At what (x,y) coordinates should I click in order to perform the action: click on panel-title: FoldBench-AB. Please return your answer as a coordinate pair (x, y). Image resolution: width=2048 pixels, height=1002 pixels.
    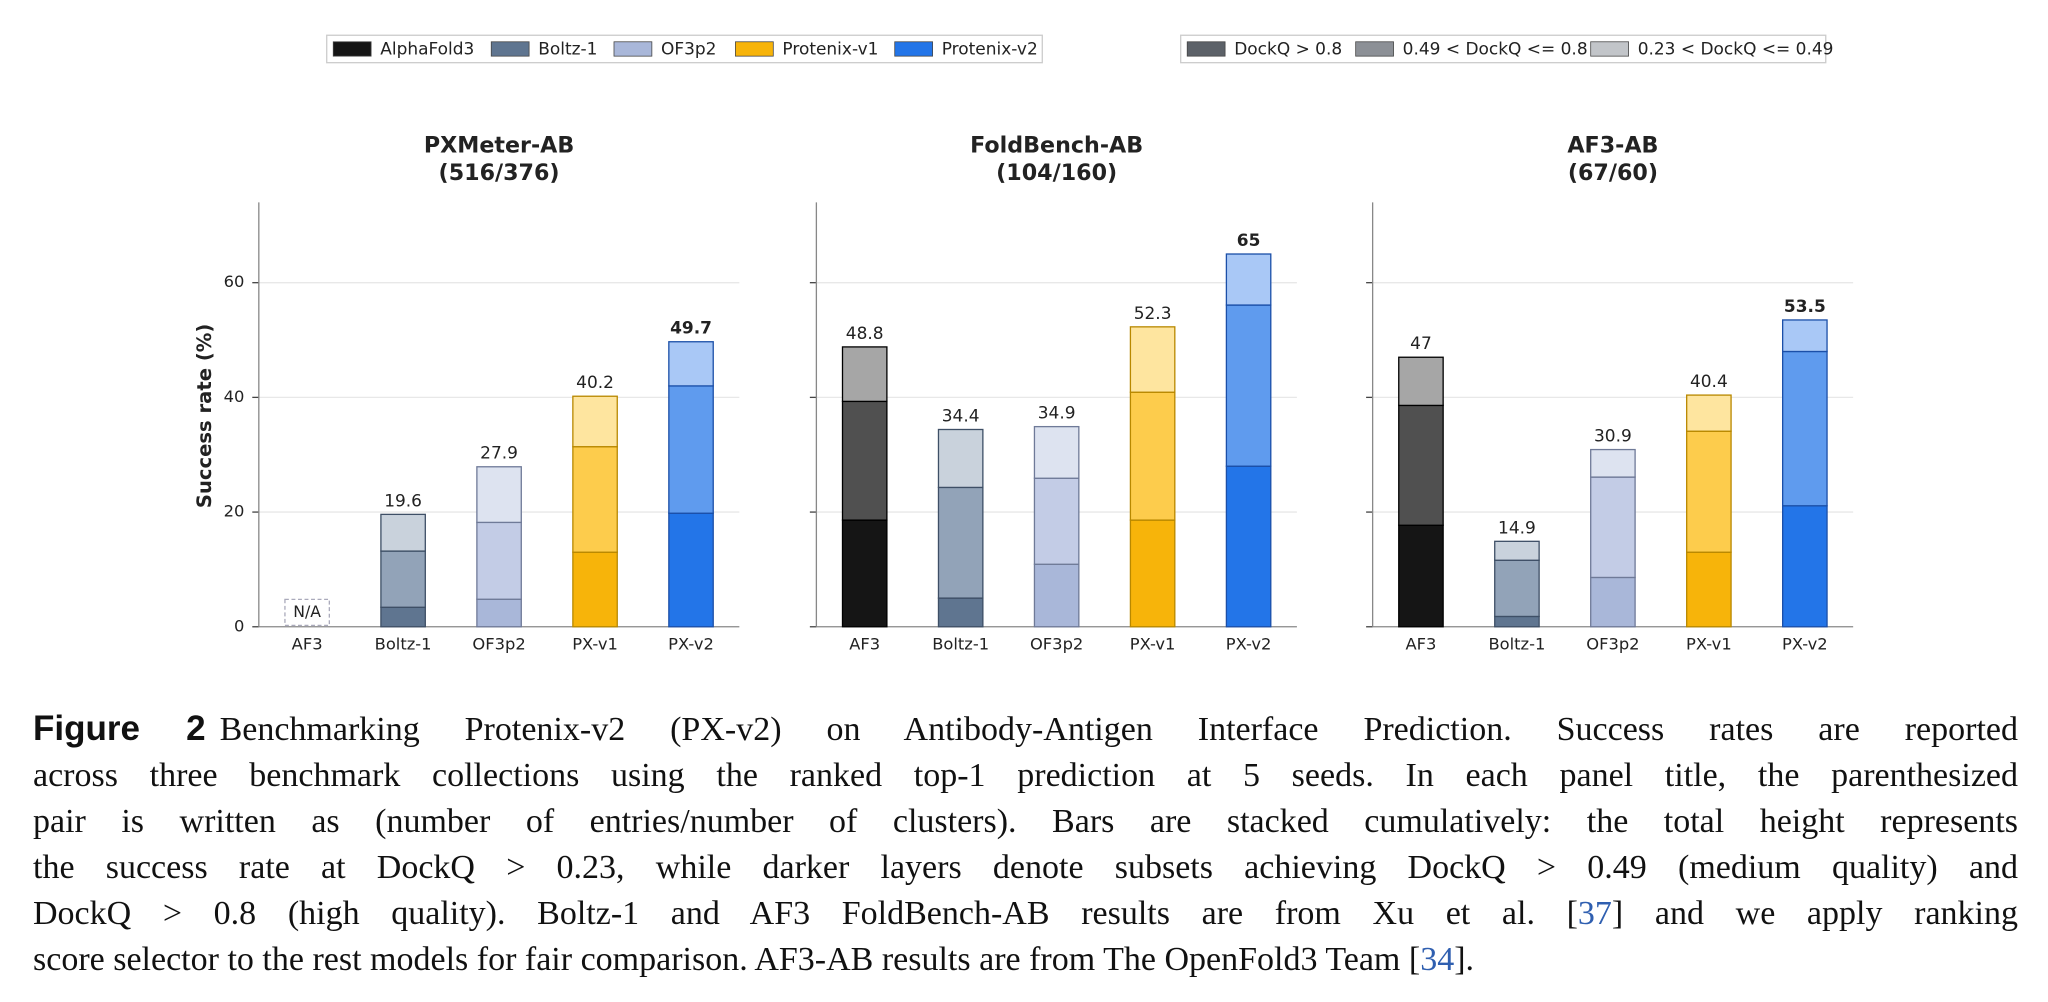
    Looking at the image, I should click on (1056, 146).